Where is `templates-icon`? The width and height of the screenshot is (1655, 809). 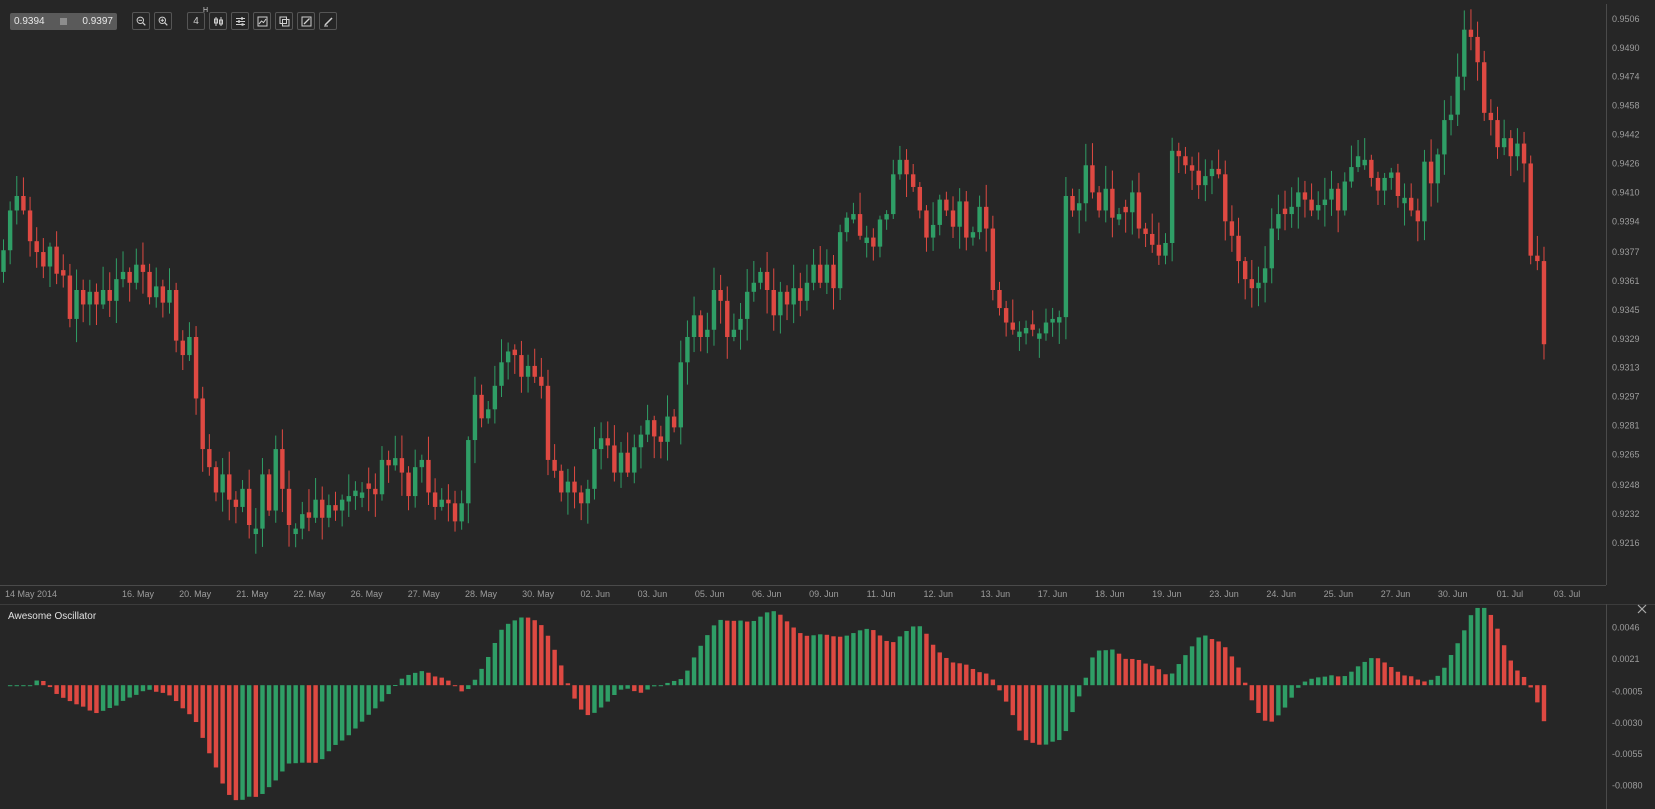 templates-icon is located at coordinates (284, 21).